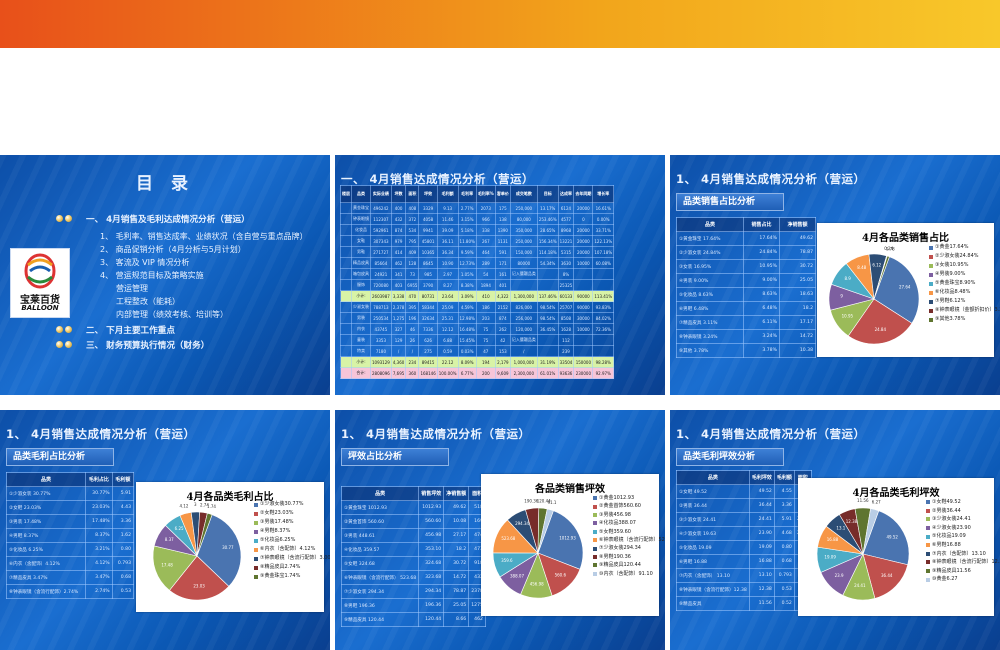  Describe the element at coordinates (467, 274) in the screenshot. I see `table-cell: 1.05%` at that location.